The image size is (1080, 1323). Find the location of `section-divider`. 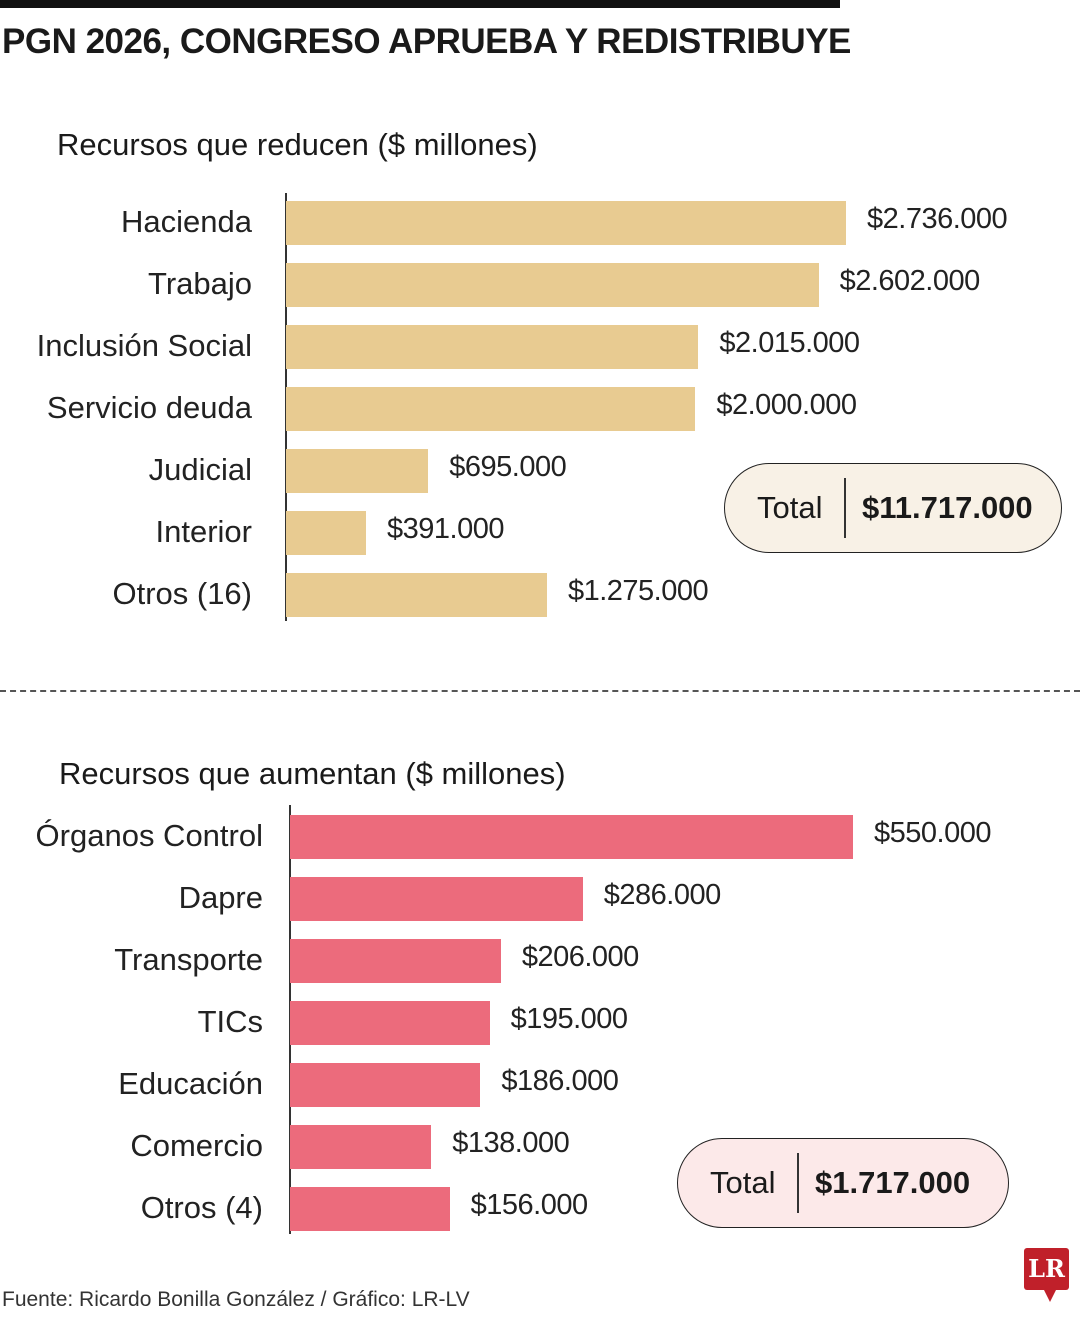

section-divider is located at coordinates (540, 691).